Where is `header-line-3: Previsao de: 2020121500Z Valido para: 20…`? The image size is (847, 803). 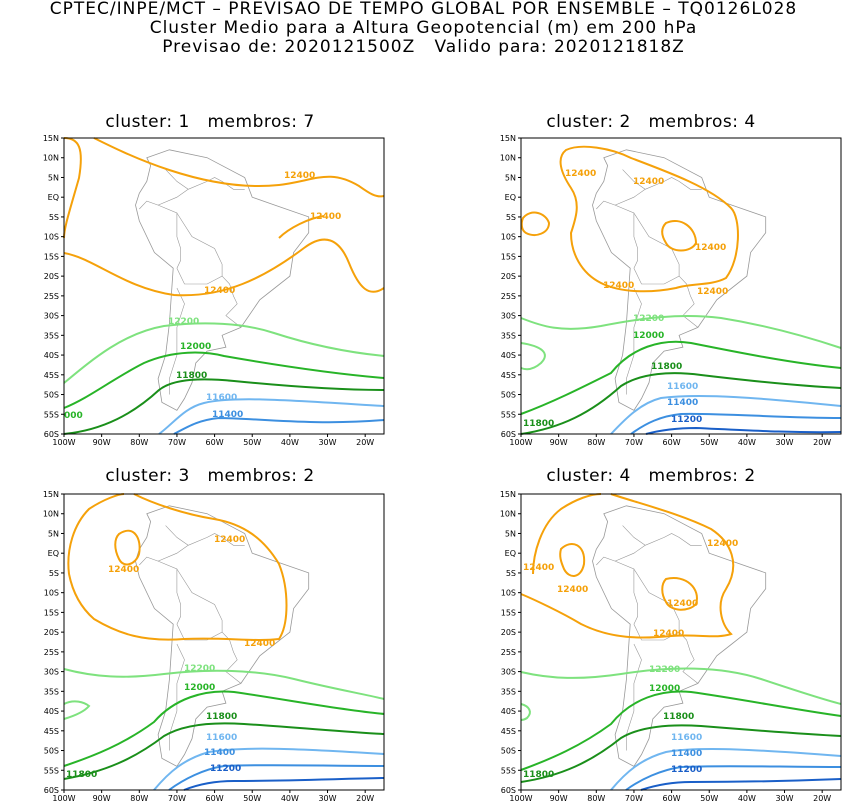
header-line-3: Previsao de: 2020121500Z Valido para: 20… is located at coordinates (423, 47).